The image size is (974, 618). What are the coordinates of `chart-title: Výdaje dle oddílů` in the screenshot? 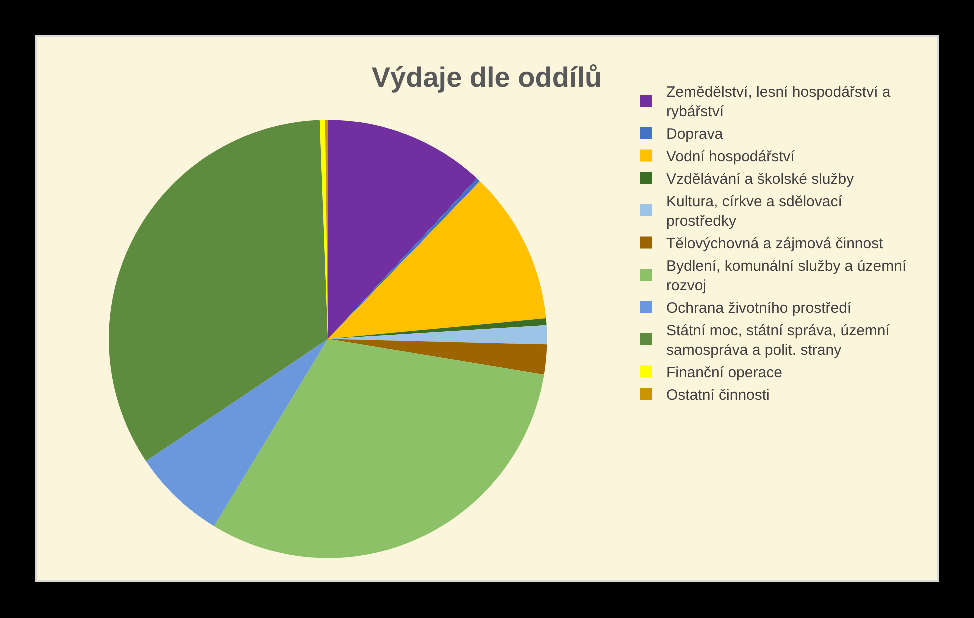 It's located at (487, 77).